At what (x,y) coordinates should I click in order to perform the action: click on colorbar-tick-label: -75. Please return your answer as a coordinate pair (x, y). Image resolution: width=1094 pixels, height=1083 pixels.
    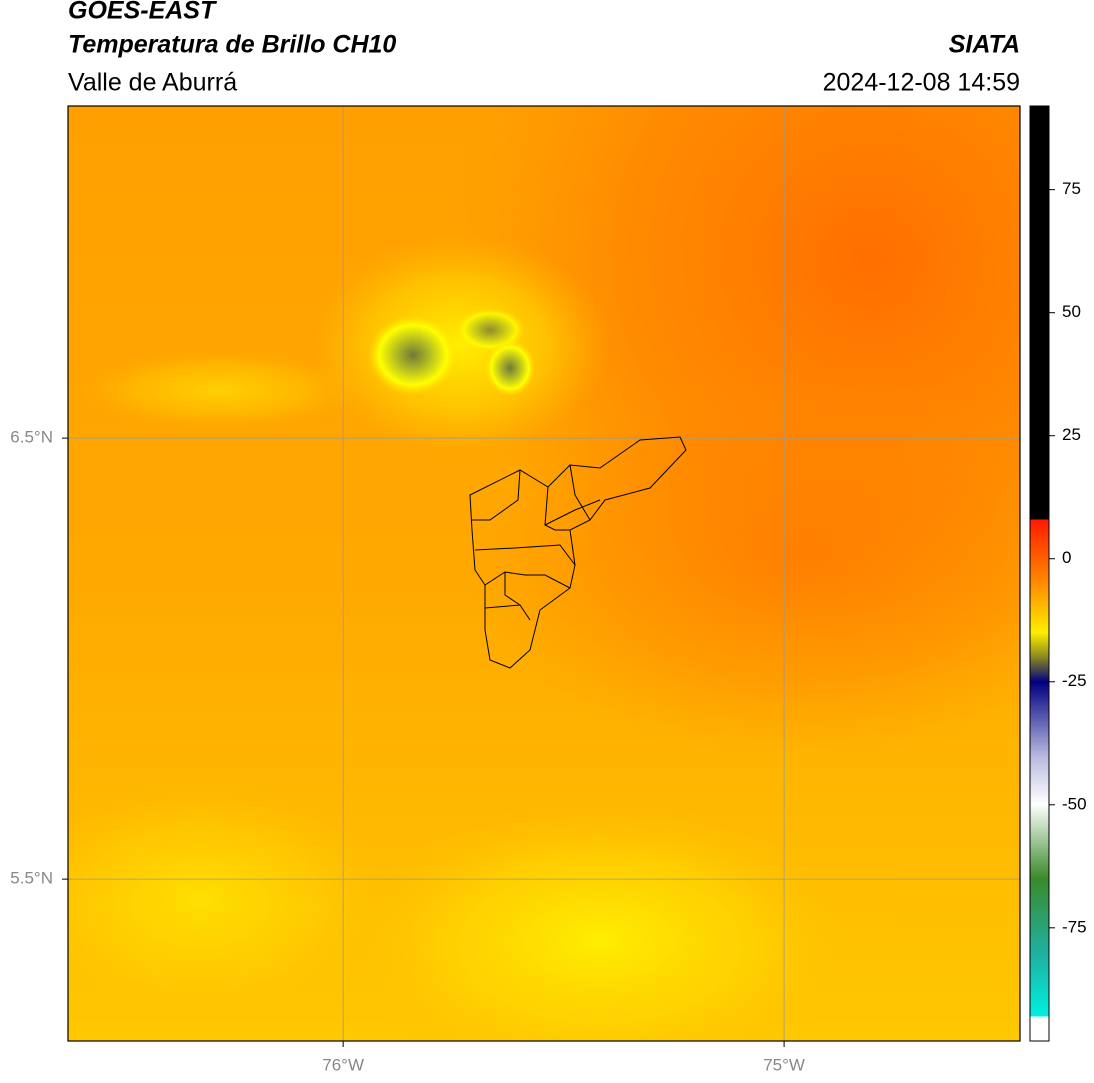
    Looking at the image, I should click on (1074, 926).